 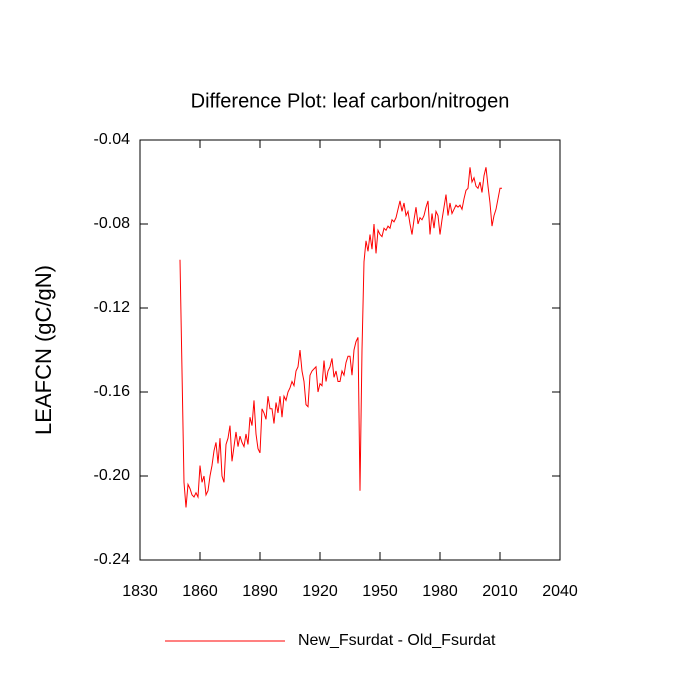 I want to click on x-tick-label: 1950, so click(x=380, y=591).